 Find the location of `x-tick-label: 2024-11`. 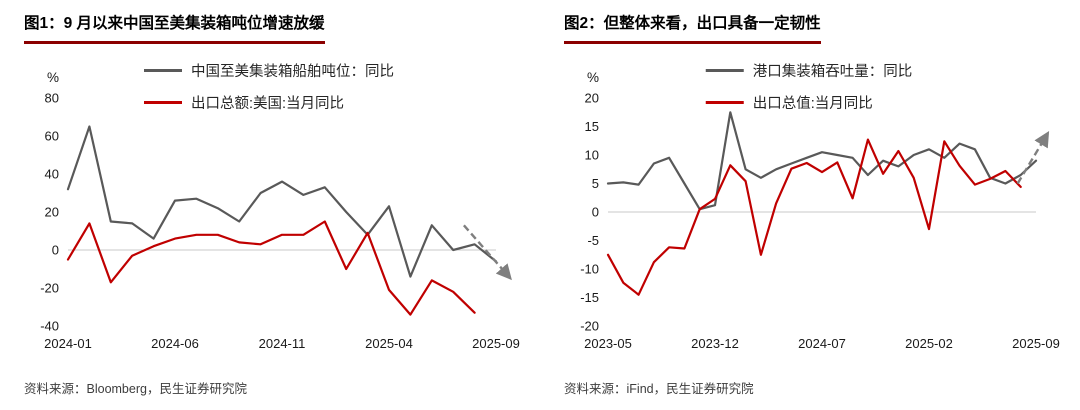

x-tick-label: 2024-11 is located at coordinates (282, 343).